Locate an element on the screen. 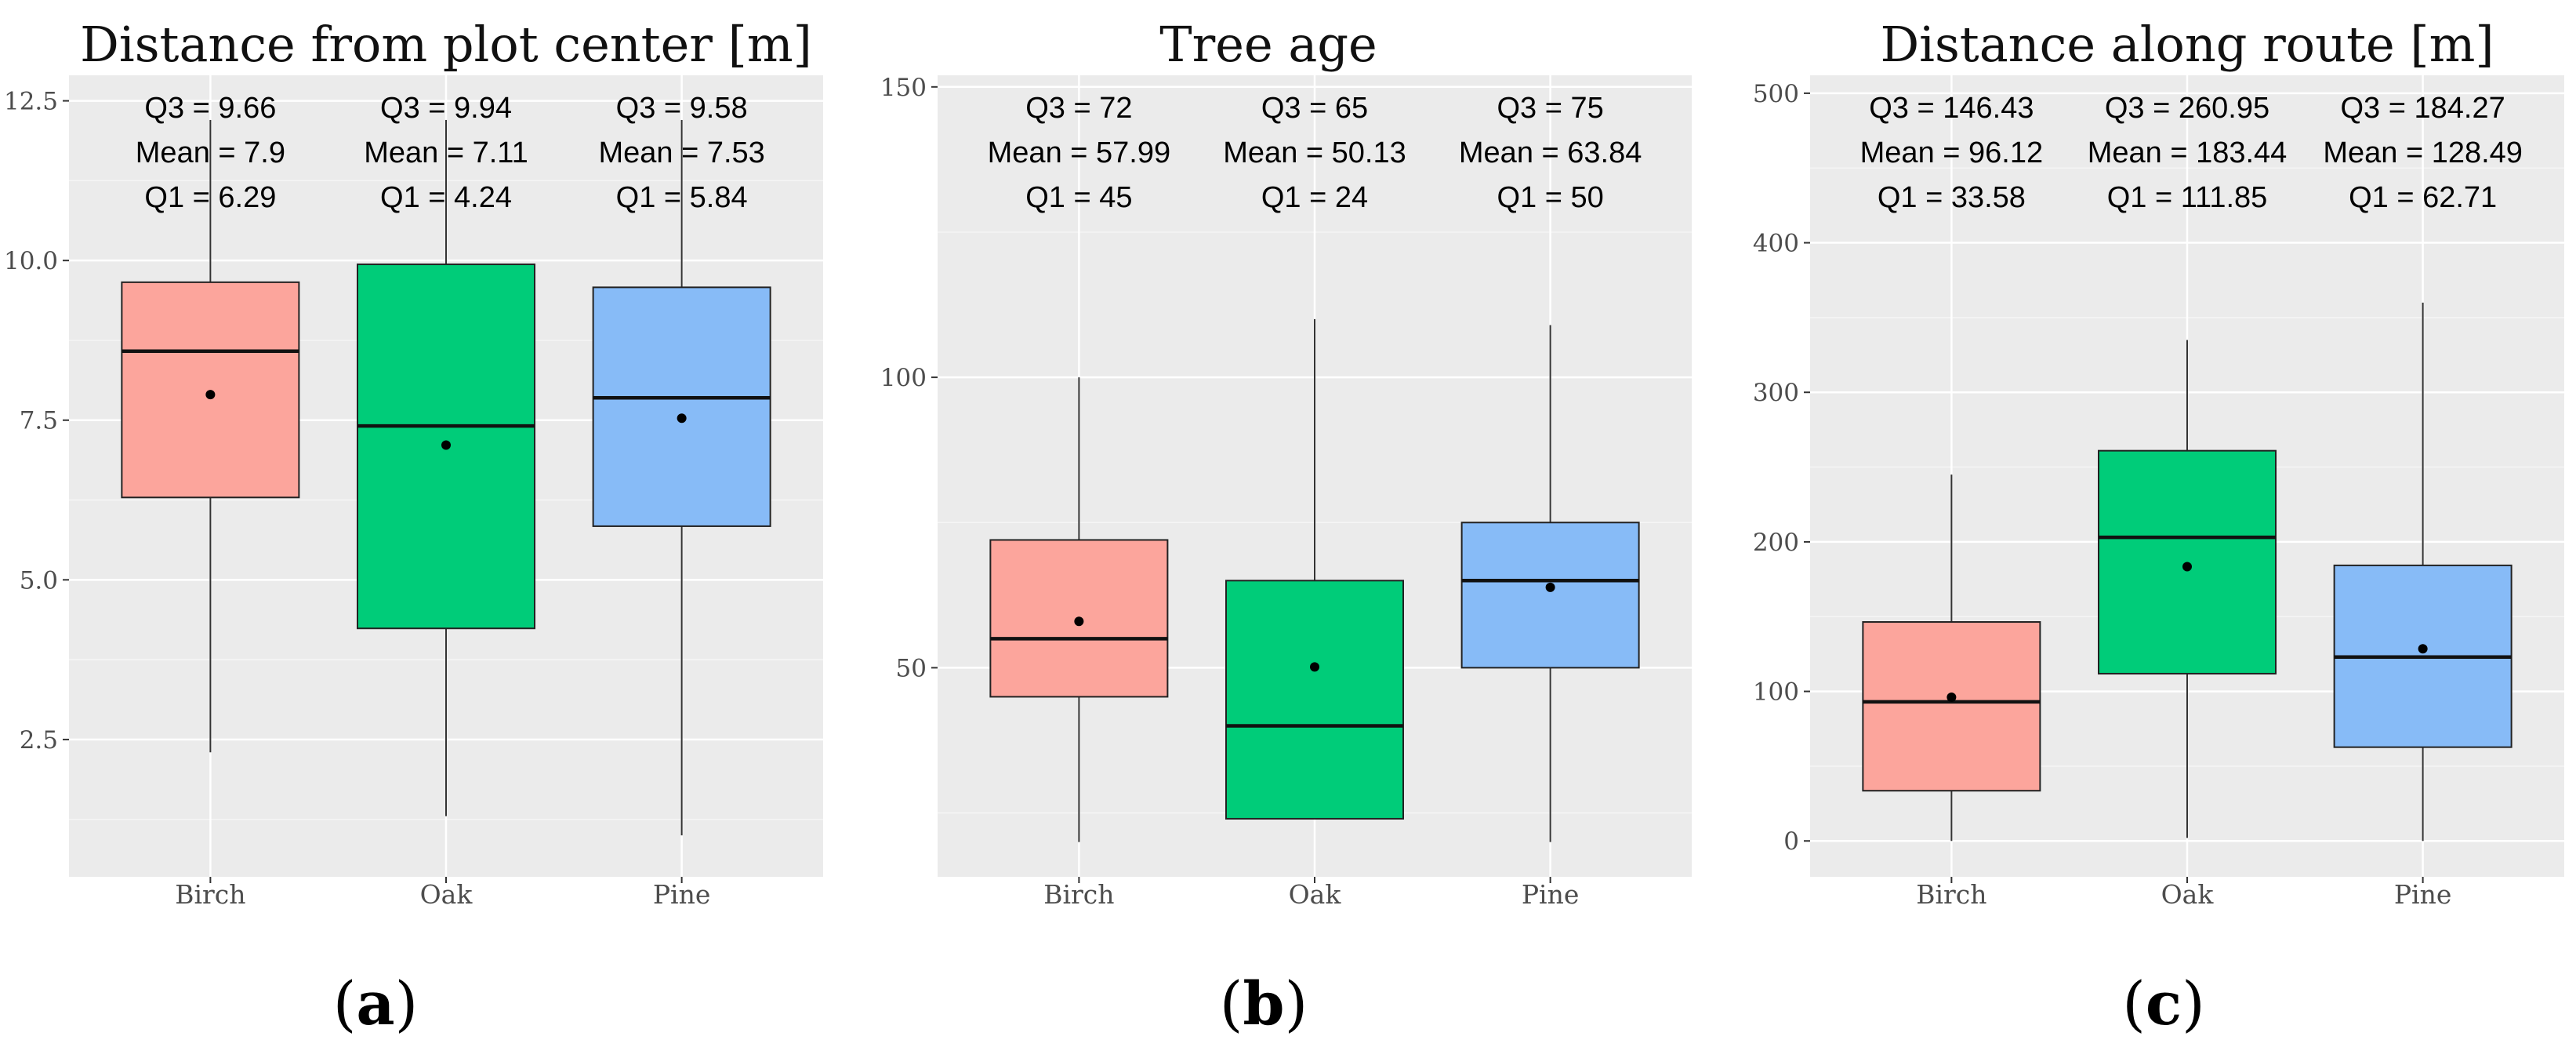 The image size is (2576, 1058). caption-letter: b is located at coordinates (1264, 1004).